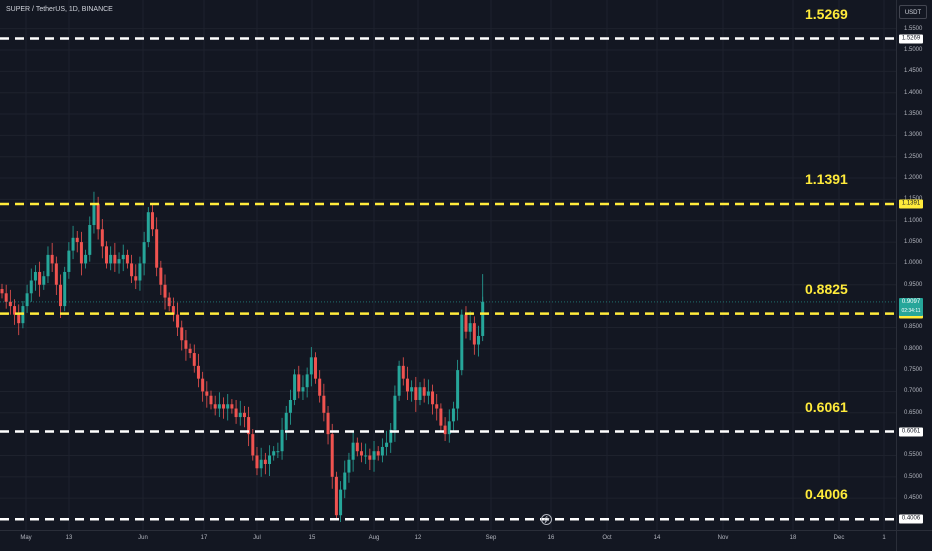 This screenshot has height=551, width=932. What do you see at coordinates (551, 538) in the screenshot?
I see `time-tick-label: 16` at bounding box center [551, 538].